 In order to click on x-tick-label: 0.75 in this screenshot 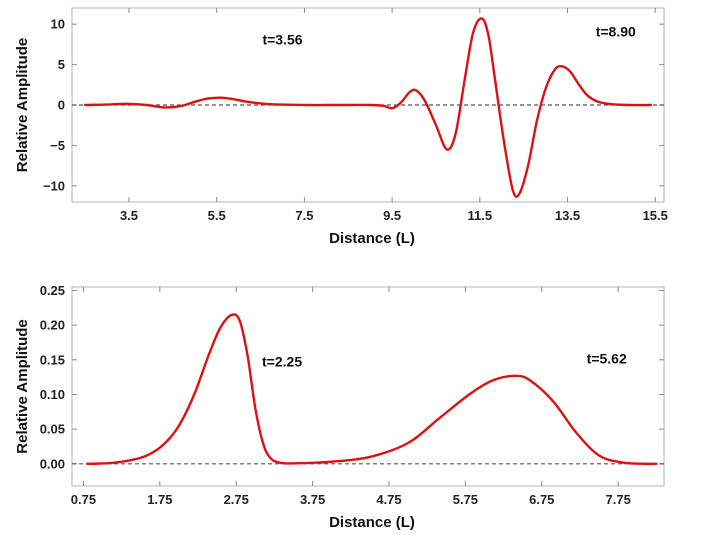, I will do `click(83, 499)`.